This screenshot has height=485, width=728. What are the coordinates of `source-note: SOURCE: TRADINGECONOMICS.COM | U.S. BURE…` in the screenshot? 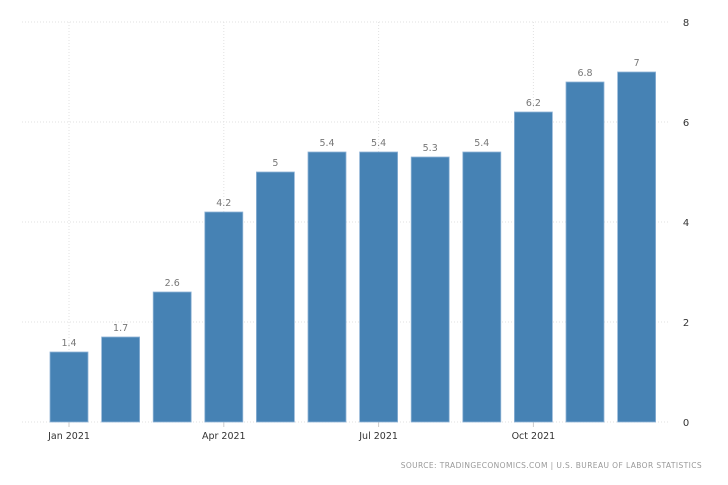 It's located at (551, 465).